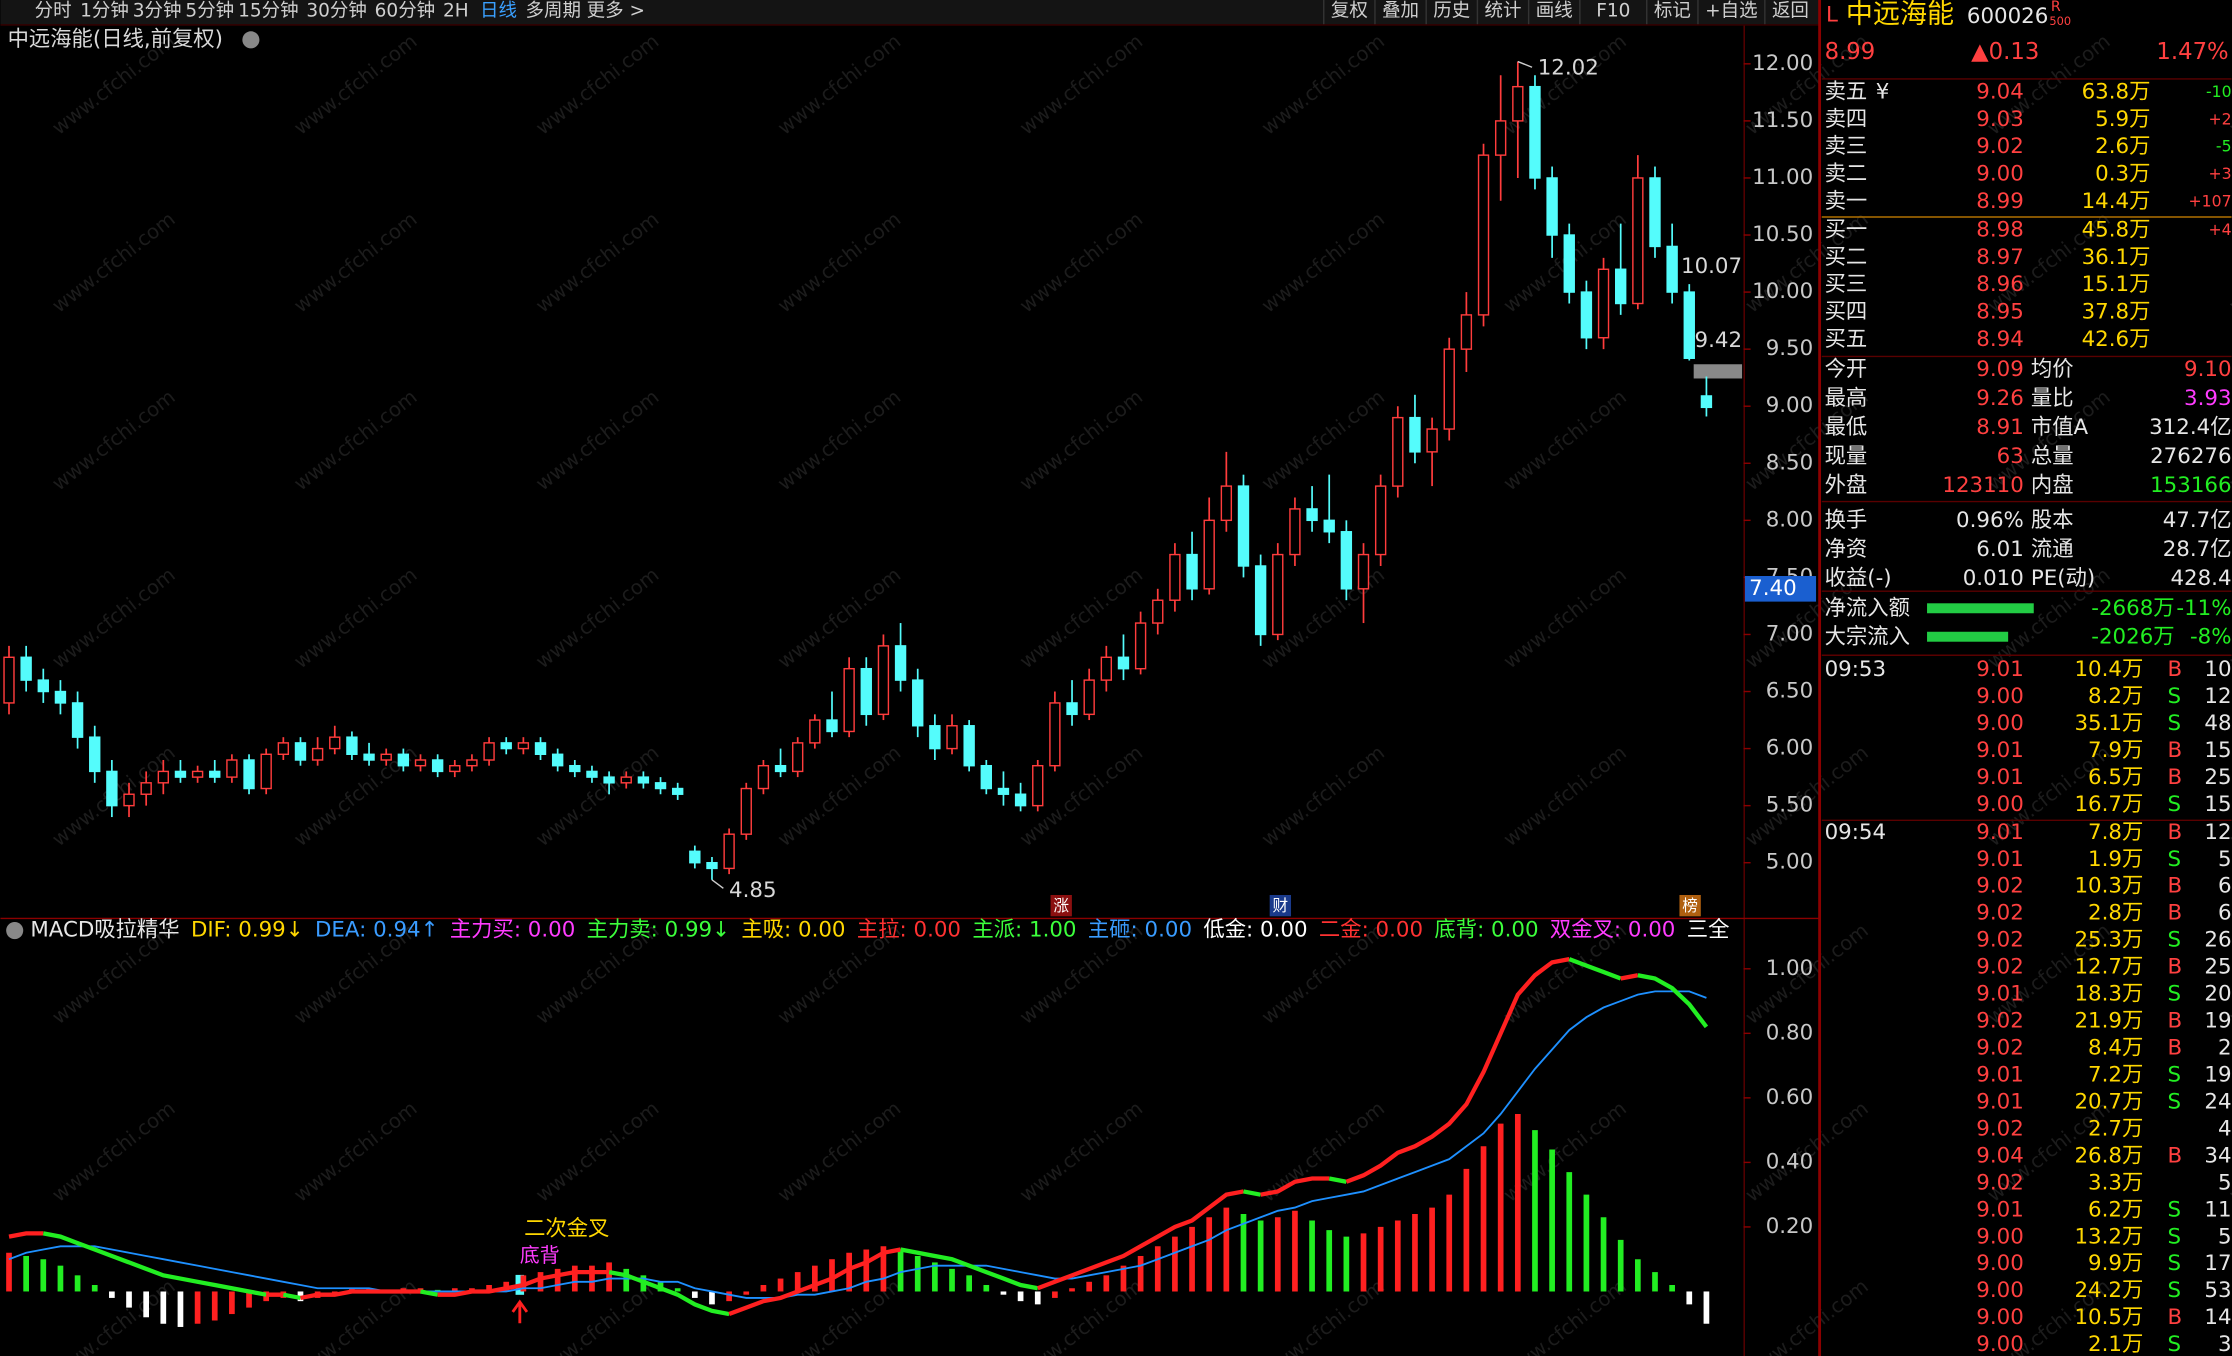 The width and height of the screenshot is (2232, 1356). I want to click on stat-value: 63, so click(2010, 456).